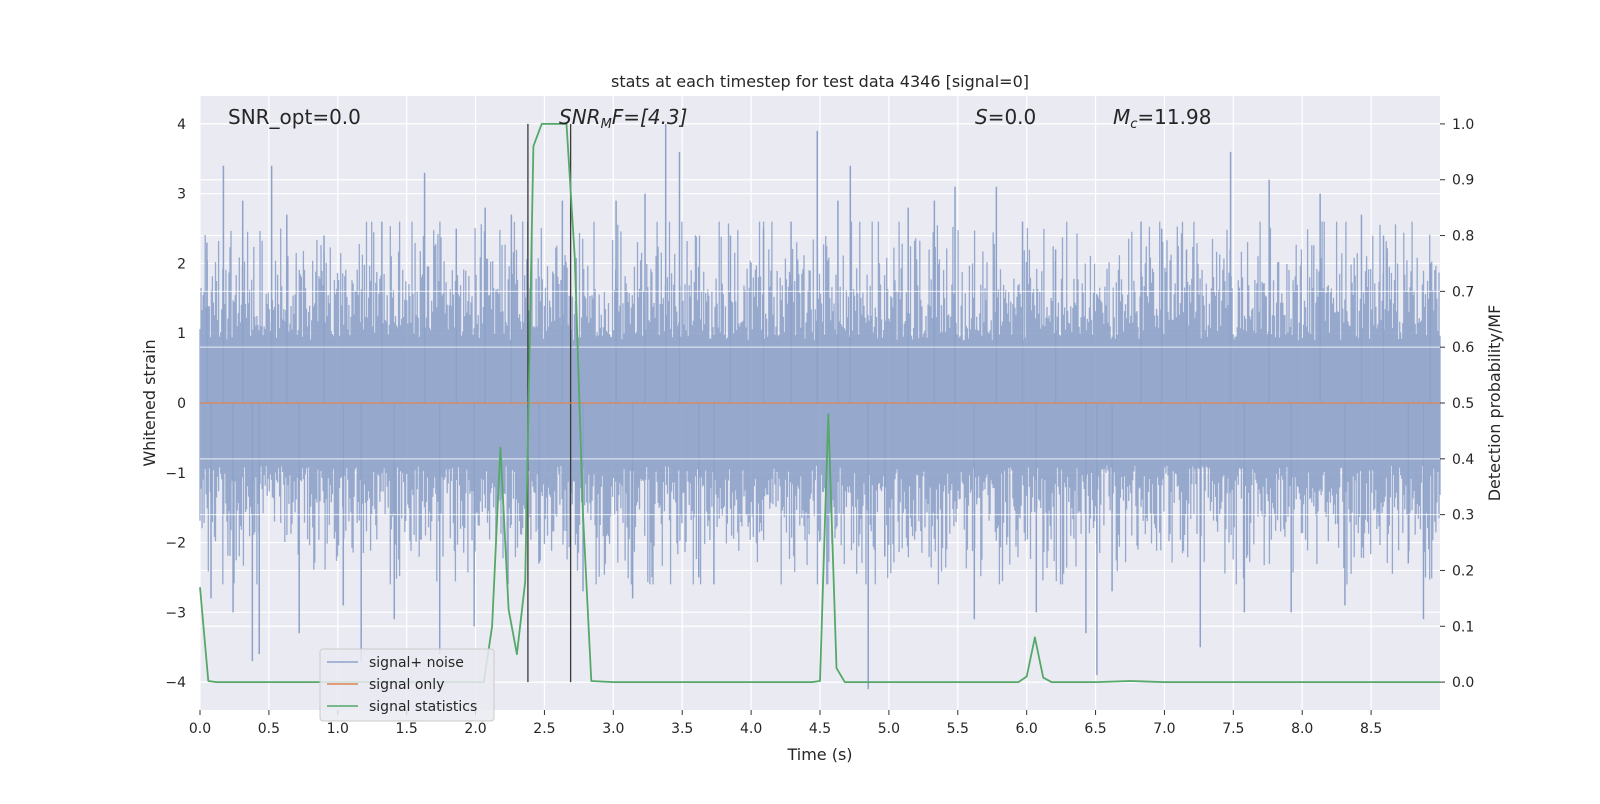 The width and height of the screenshot is (1600, 804). What do you see at coordinates (200, 729) in the screenshot?
I see `x-tick-label: 0.0` at bounding box center [200, 729].